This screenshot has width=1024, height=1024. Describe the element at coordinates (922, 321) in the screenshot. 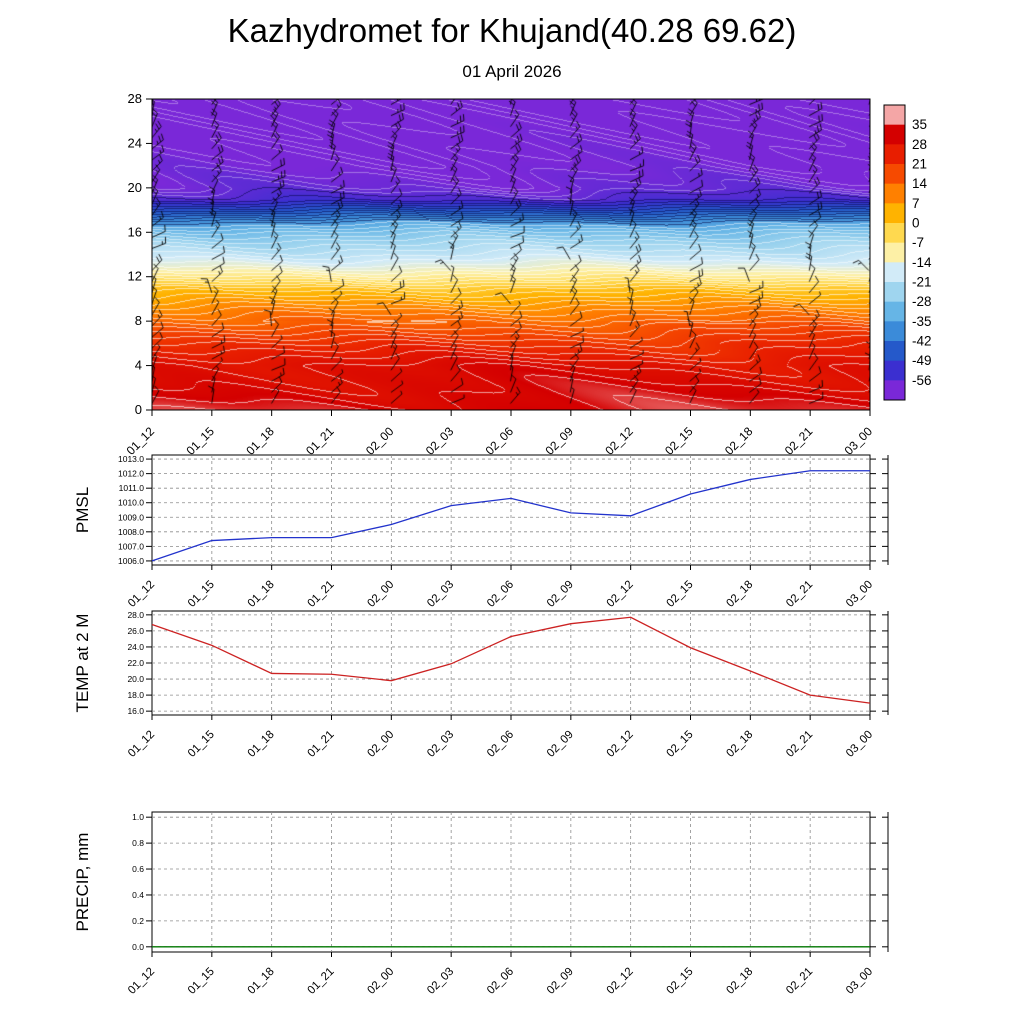

I see `colorbar-tick-label: -35` at that location.